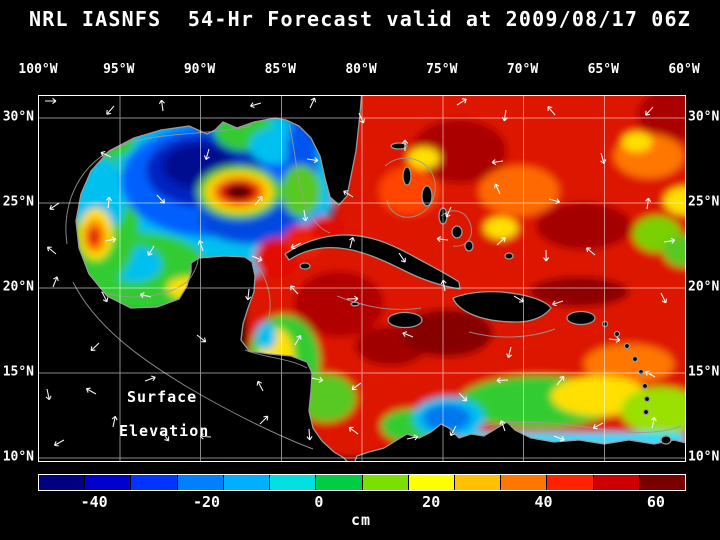 Image resolution: width=720 pixels, height=540 pixels. I want to click on colorbar-tick-label: 20, so click(431, 502).